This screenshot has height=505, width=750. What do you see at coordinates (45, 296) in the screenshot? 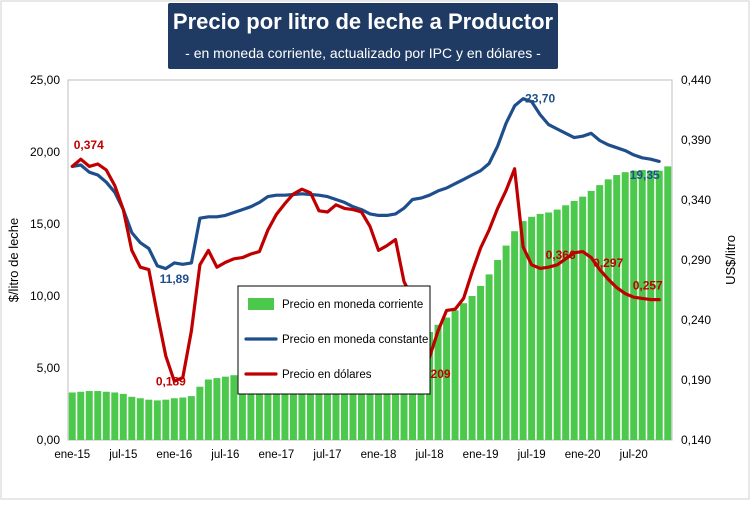
I see `y-left-tick-label: 10,00` at bounding box center [45, 296].